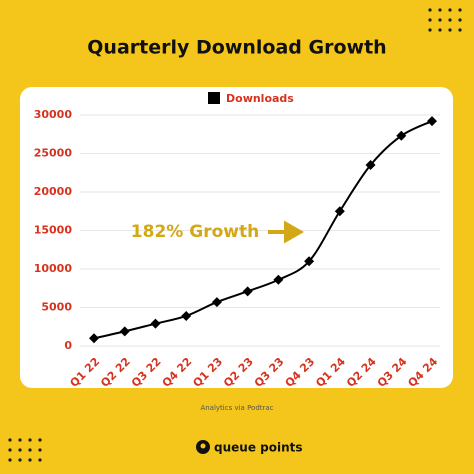 This screenshot has height=474, width=474. Describe the element at coordinates (236, 408) in the screenshot. I see `source: Analytics via Podtrac` at that location.